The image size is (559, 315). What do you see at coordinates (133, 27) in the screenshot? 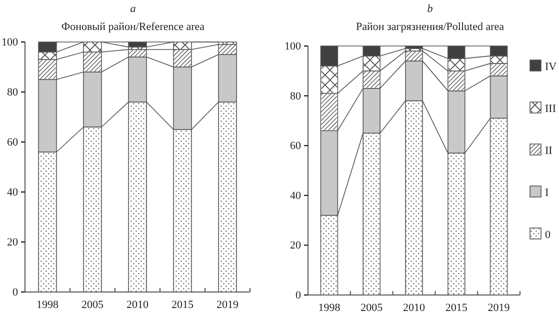
I see `chart-subtitle: Фоновый район/Reference area` at bounding box center [133, 27].